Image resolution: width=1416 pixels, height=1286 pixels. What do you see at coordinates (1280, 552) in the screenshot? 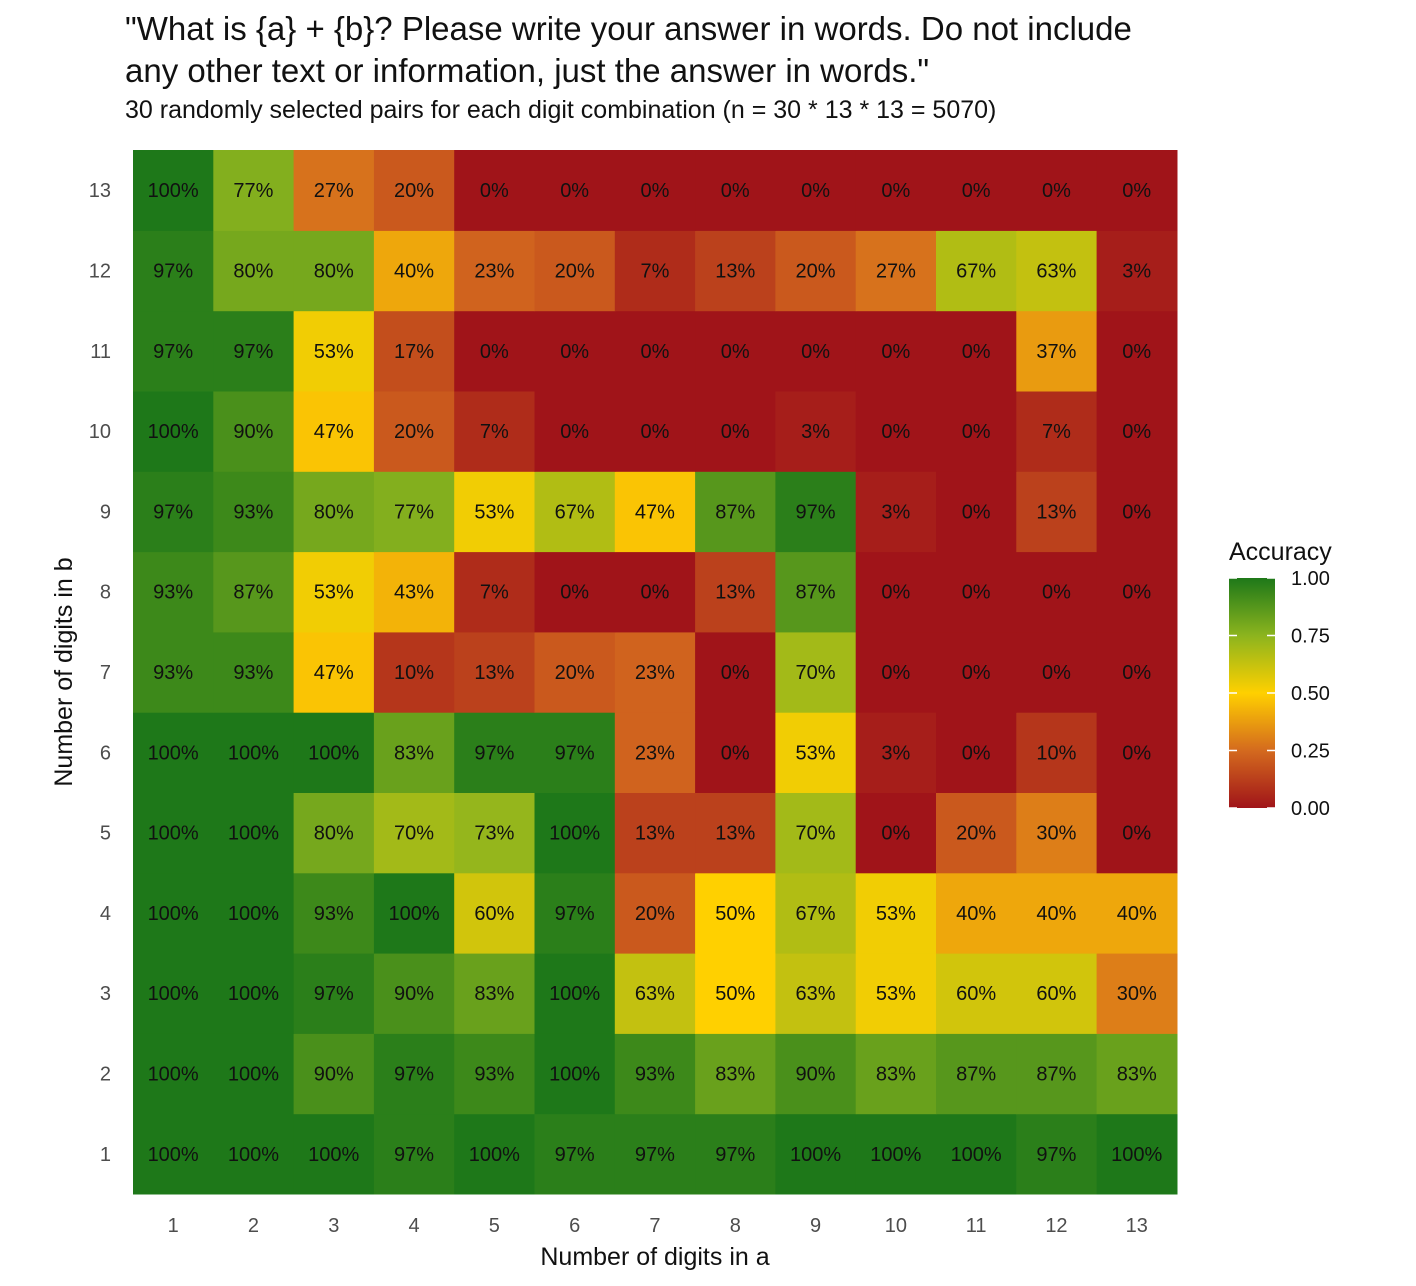
I see `legend-title: Accuracy` at bounding box center [1280, 552].